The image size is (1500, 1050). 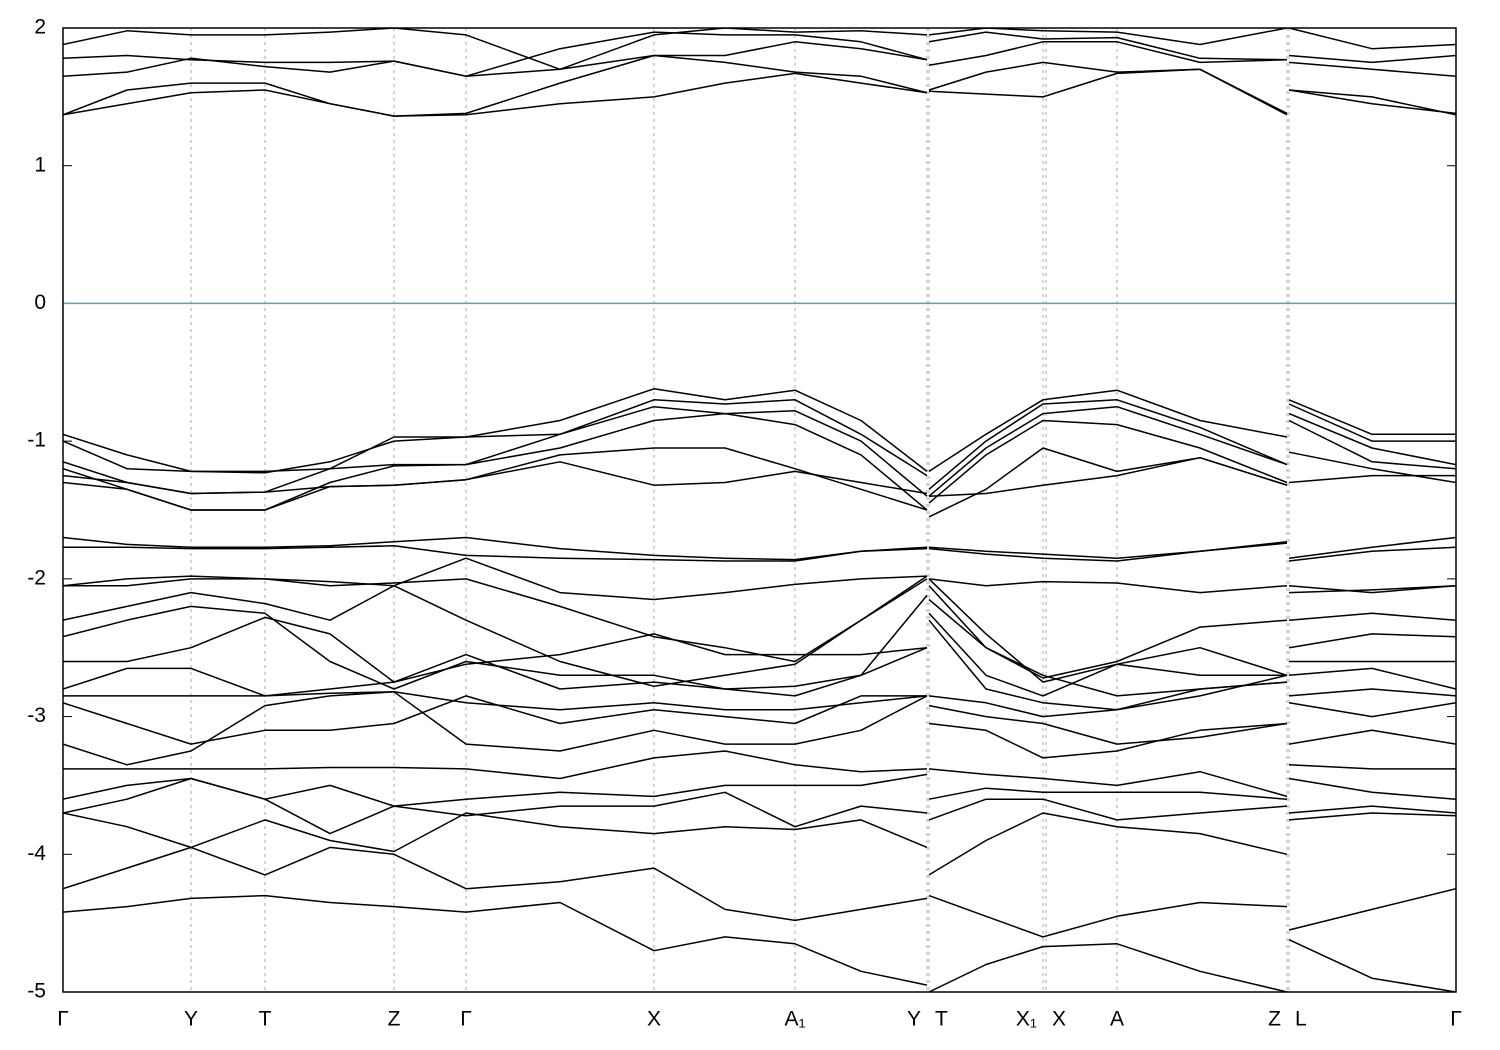 I want to click on y-tick-label: 0, so click(x=40, y=302).